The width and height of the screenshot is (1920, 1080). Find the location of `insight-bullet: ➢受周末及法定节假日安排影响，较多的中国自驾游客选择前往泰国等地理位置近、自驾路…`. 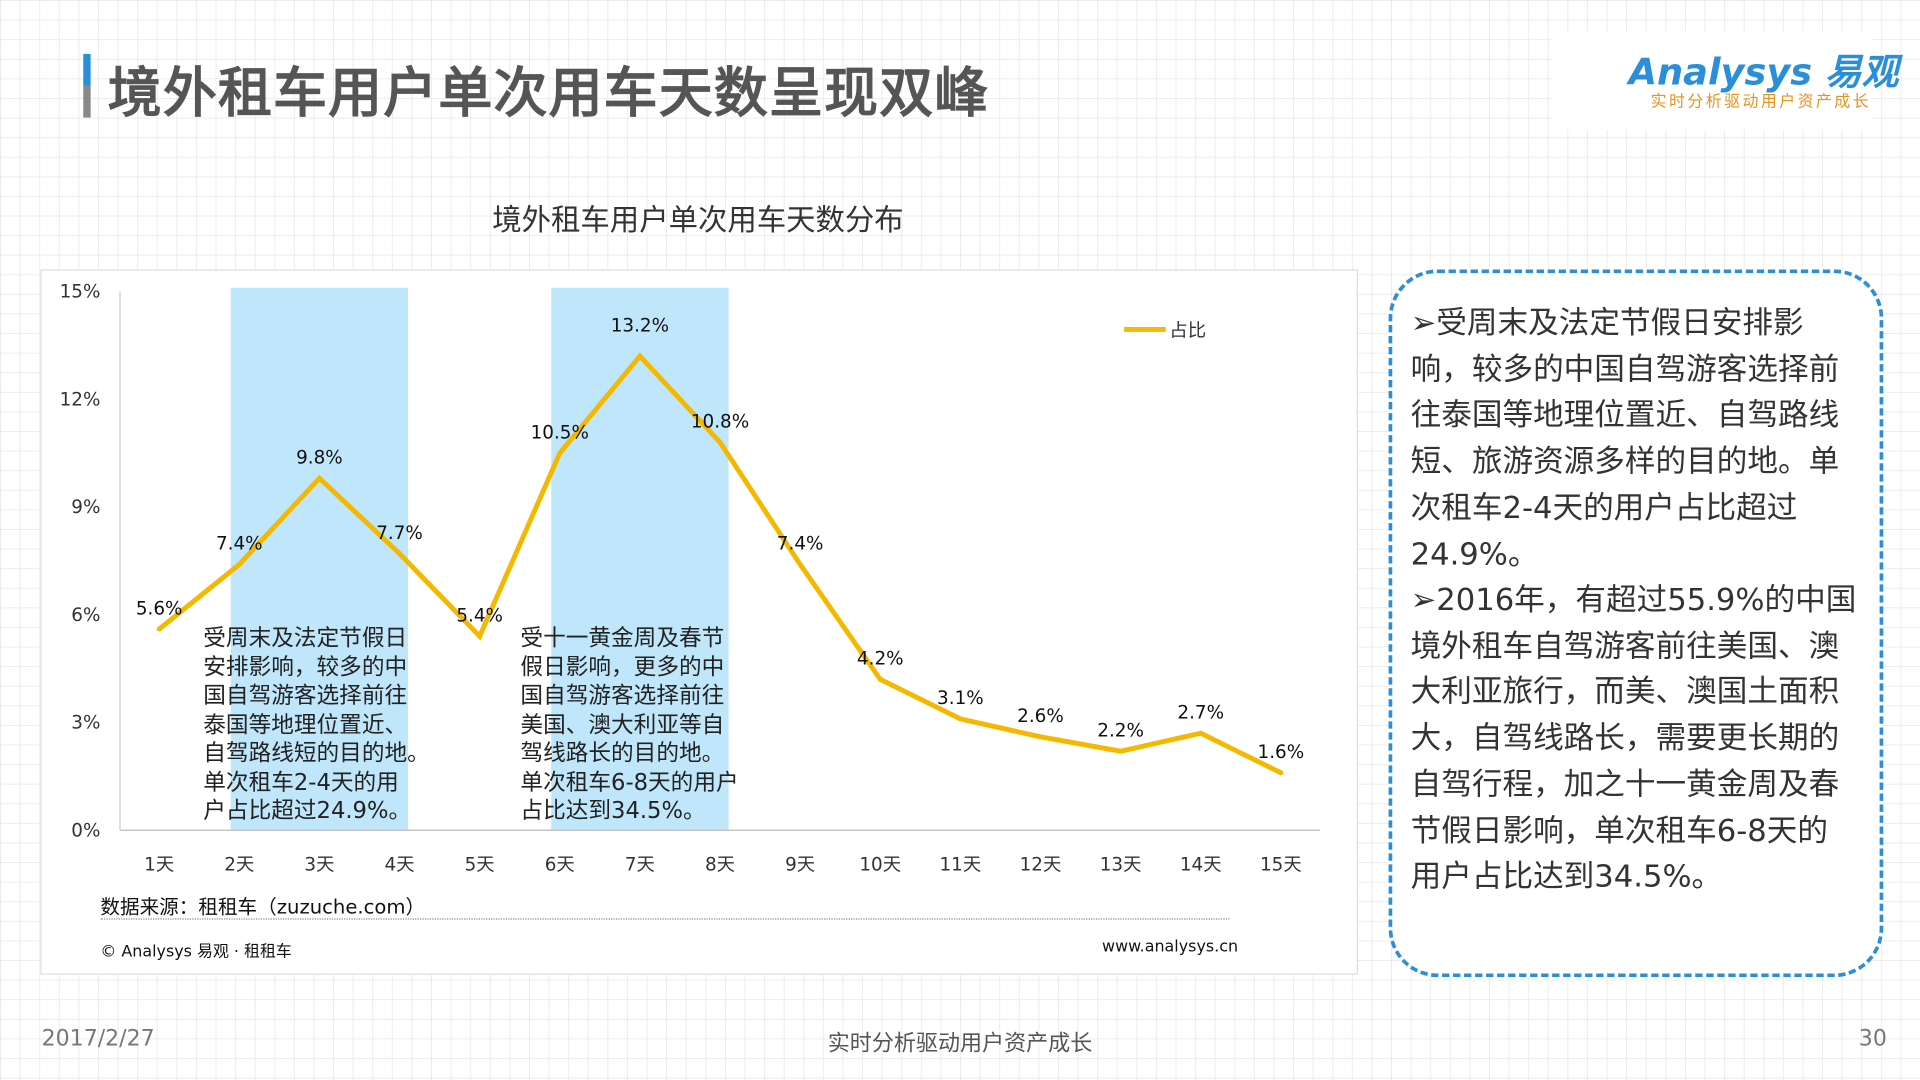

insight-bullet: ➢受周末及法定节假日安排影响，较多的中国自驾游客选择前往泰国等地理位置近、自驾路… is located at coordinates (1625, 438).